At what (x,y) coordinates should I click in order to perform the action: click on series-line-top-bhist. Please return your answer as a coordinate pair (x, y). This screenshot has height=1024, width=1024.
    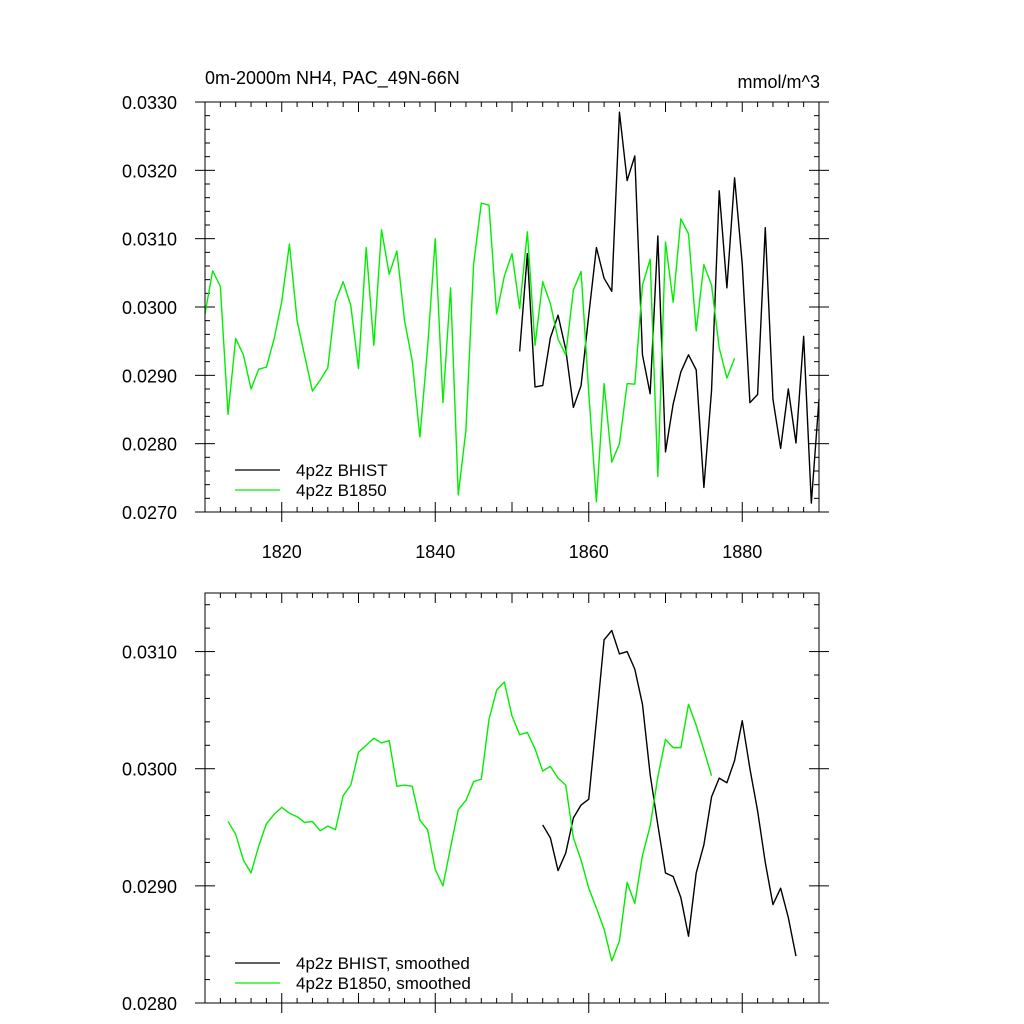
    Looking at the image, I should click on (669, 307).